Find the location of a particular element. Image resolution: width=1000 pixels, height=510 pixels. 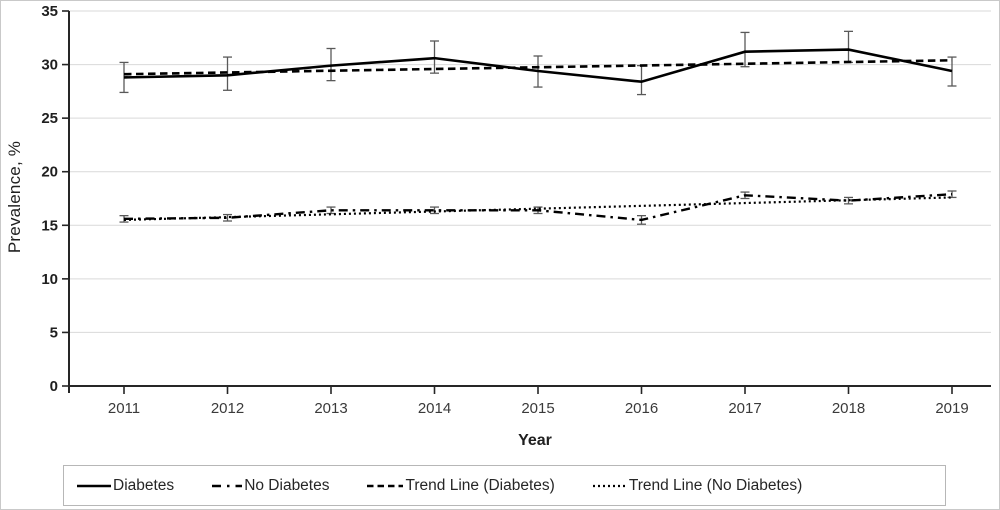

legend-item-no-diabetes: No Diabetes is located at coordinates (270, 486).